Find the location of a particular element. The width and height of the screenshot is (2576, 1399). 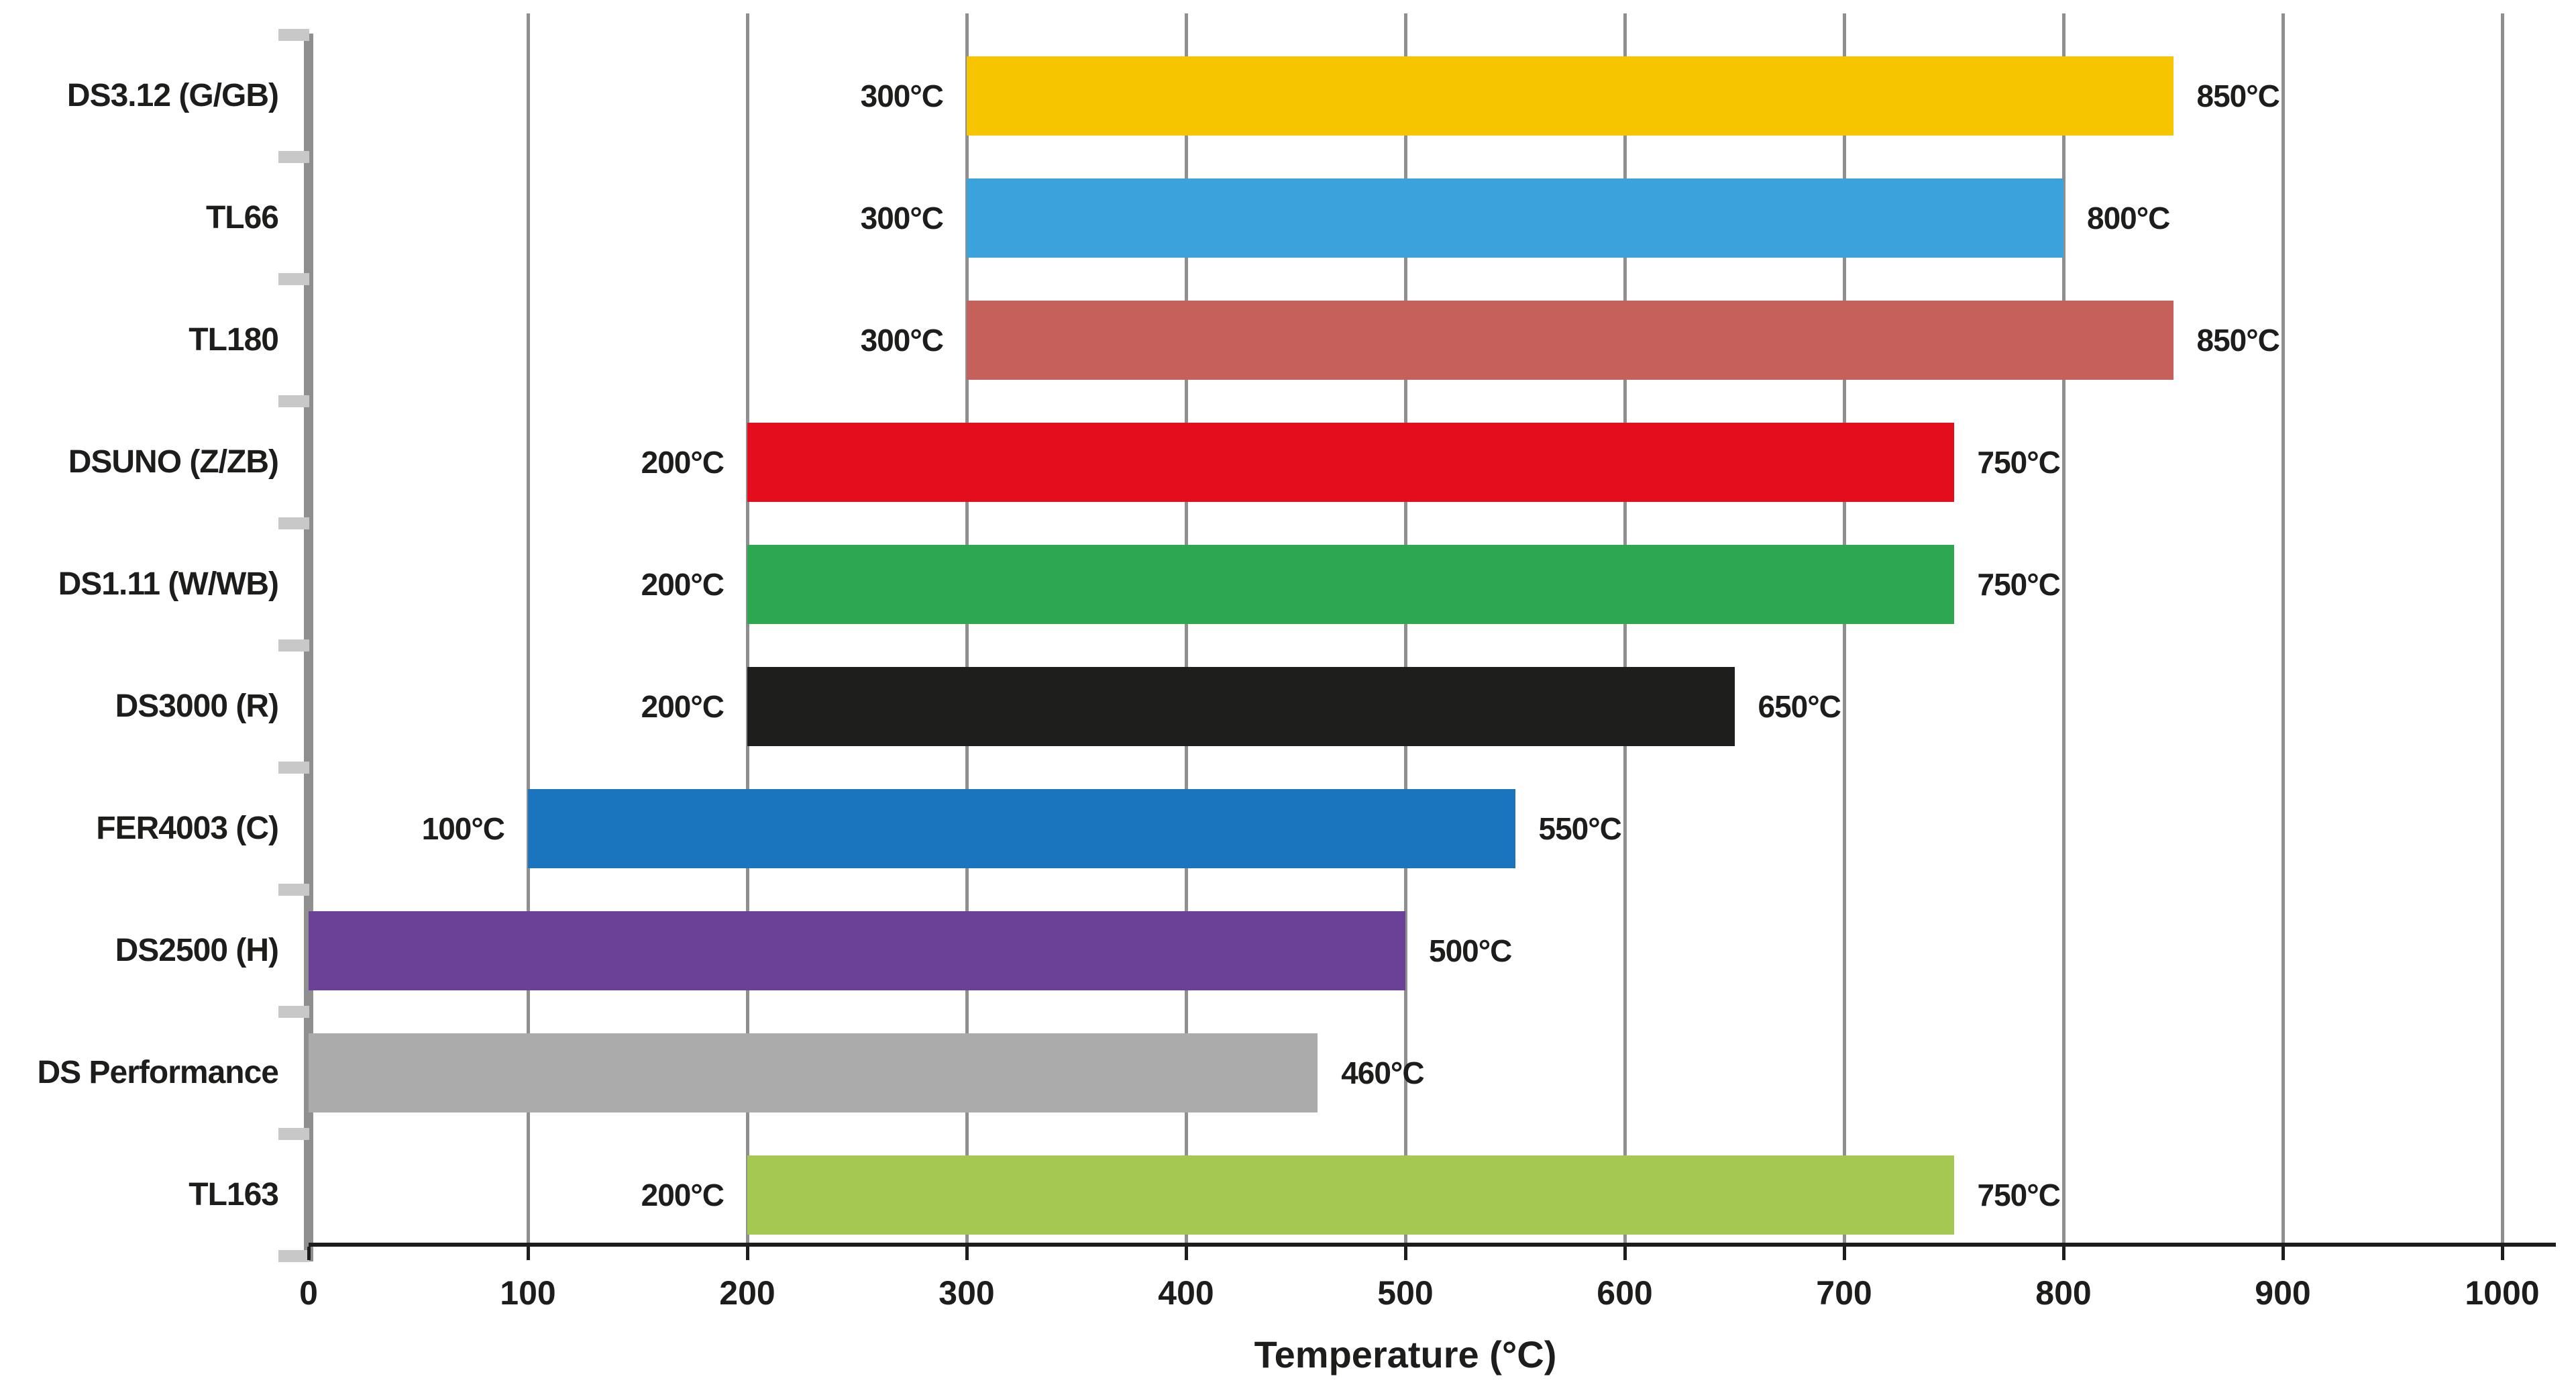

category-label: DS1.11 (W/WB) is located at coordinates (168, 584).